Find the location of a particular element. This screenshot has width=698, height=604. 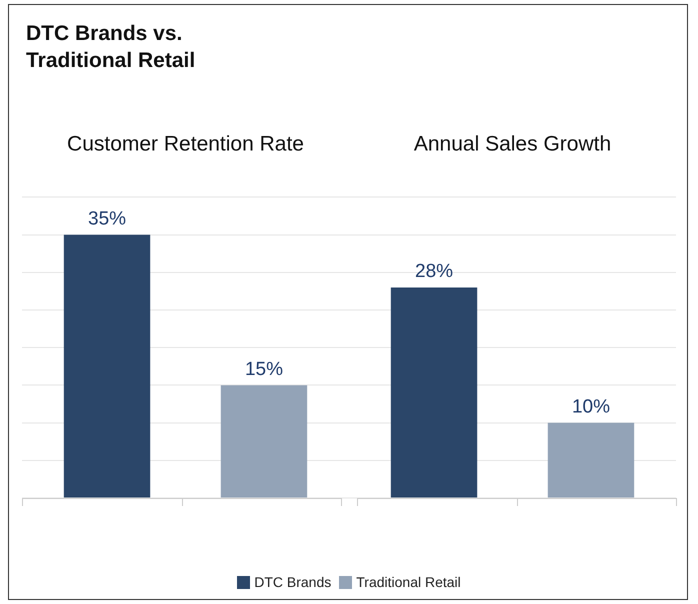

data-label: 35% is located at coordinates (107, 219).